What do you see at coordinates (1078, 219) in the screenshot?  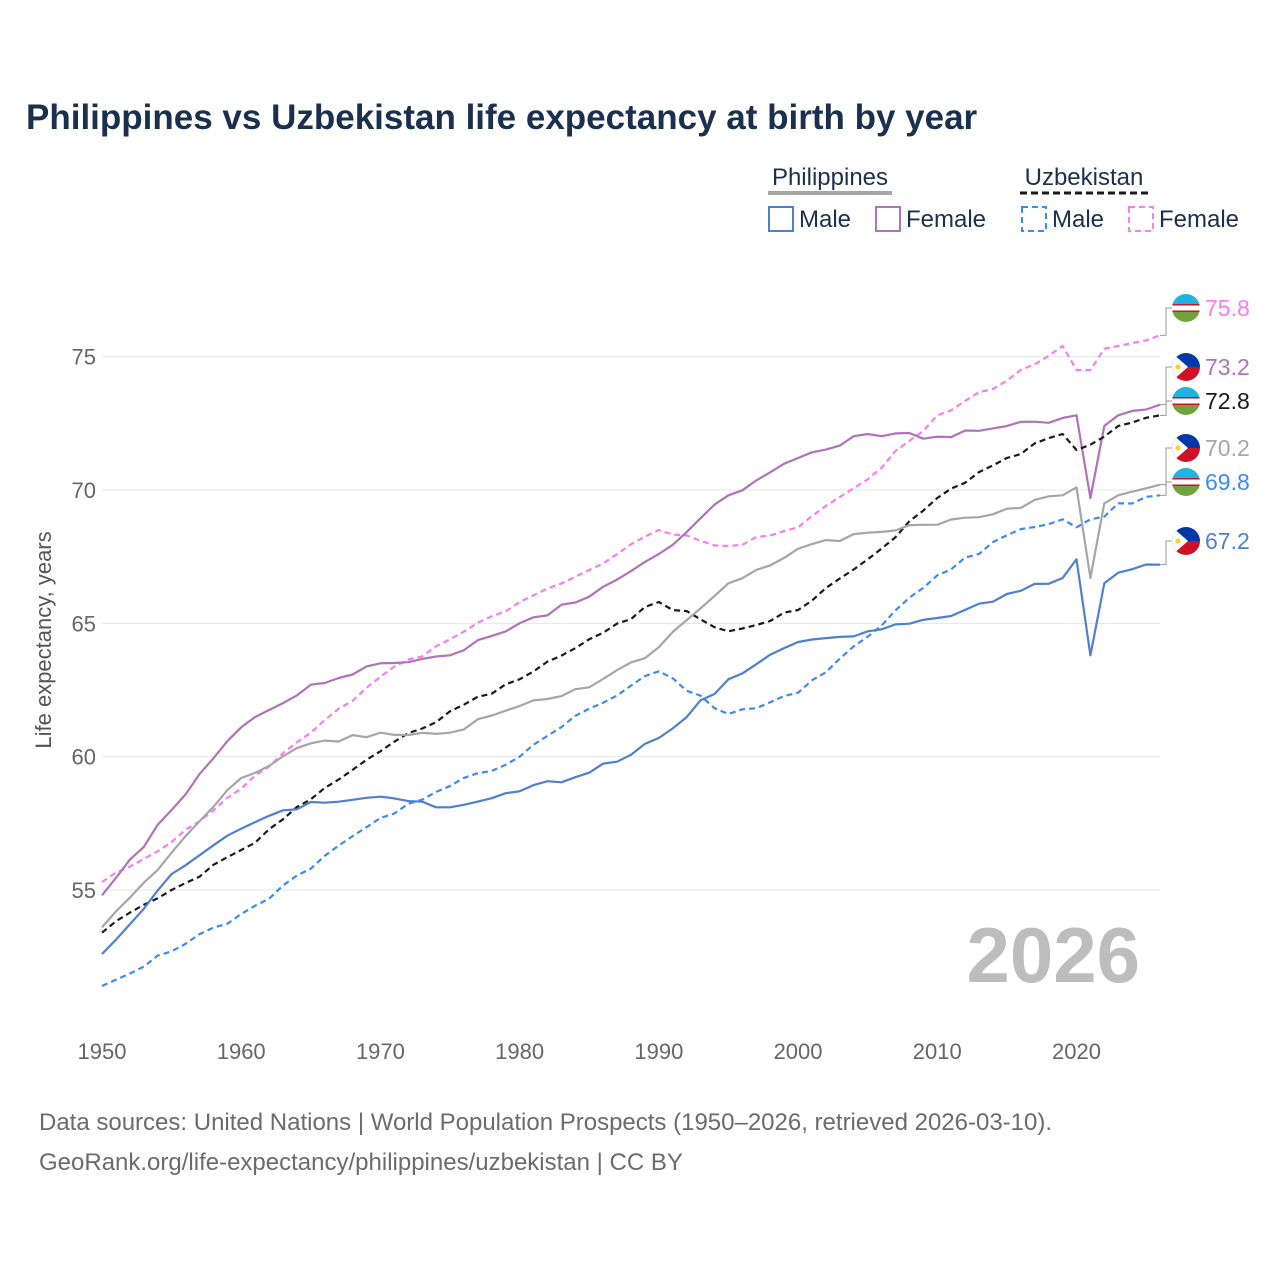 I see `legend-uz-male-label: Male` at bounding box center [1078, 219].